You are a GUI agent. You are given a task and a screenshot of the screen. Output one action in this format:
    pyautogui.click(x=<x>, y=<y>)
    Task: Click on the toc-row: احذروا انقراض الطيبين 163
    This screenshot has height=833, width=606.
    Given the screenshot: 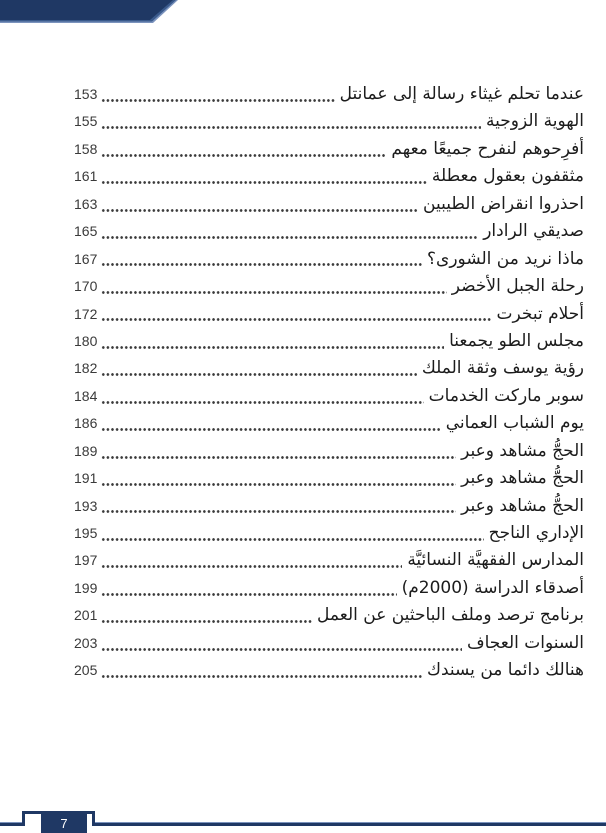 What is the action you would take?
    pyautogui.click(x=329, y=204)
    